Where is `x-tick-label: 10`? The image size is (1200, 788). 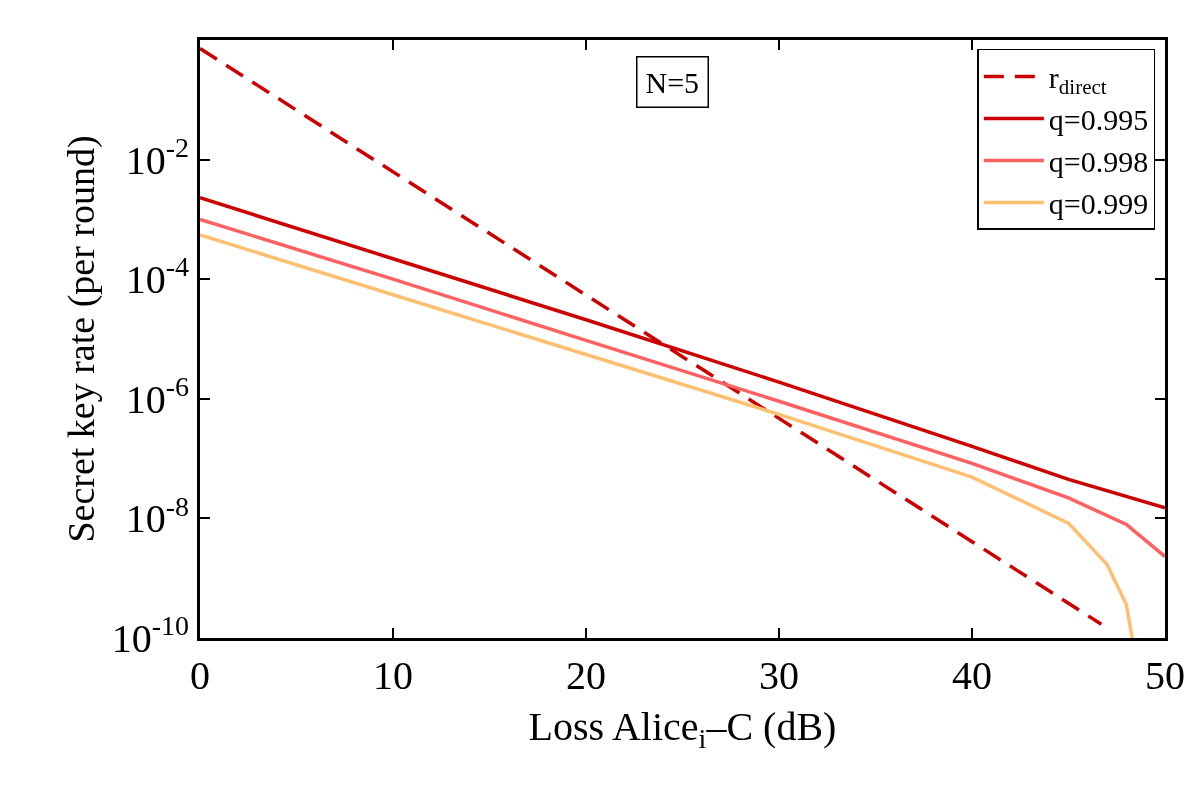 x-tick-label: 10 is located at coordinates (393, 675).